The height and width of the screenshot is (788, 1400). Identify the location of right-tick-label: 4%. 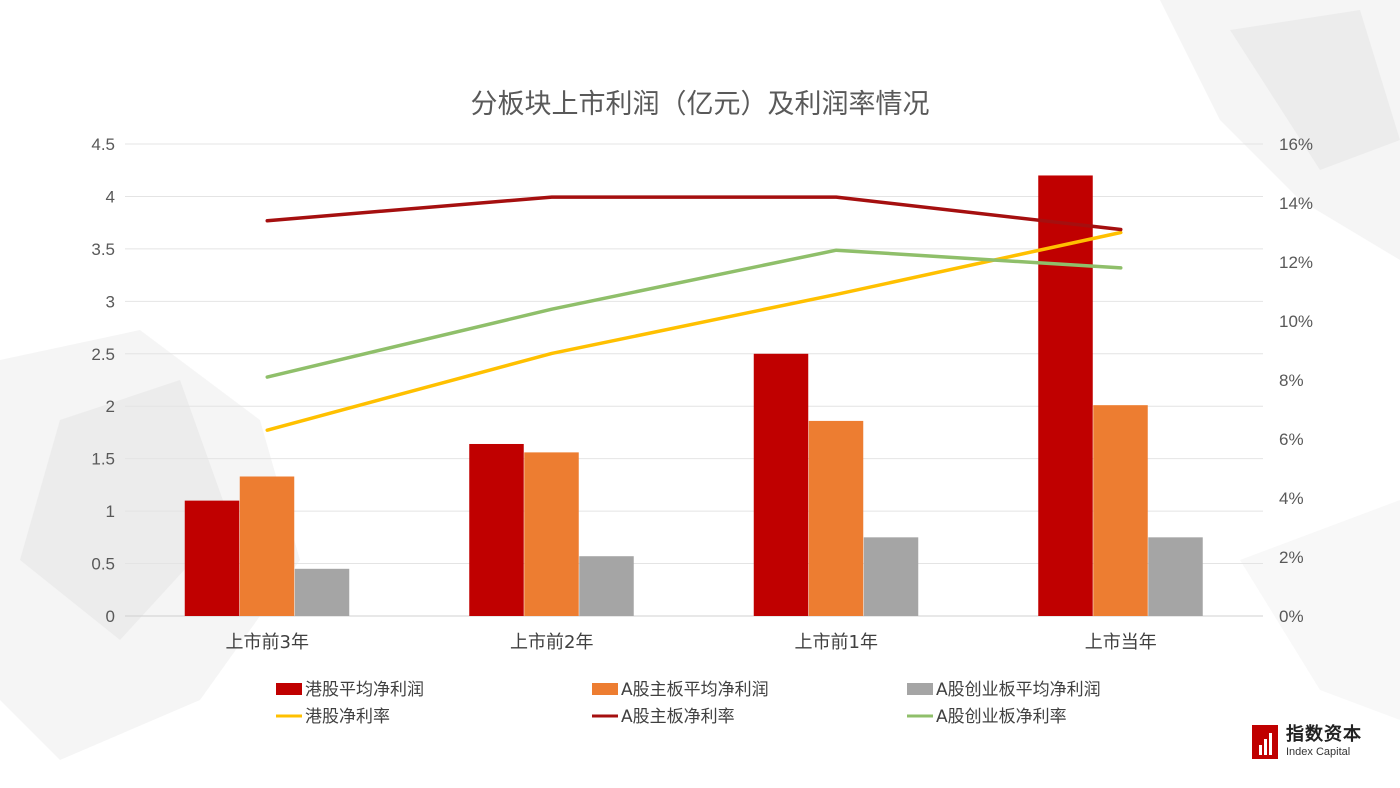
(1291, 498).